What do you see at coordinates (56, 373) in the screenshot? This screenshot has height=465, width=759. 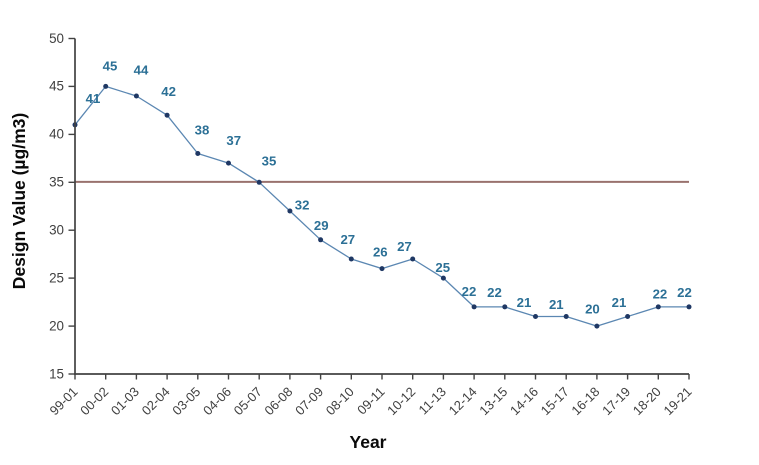 I see `svg-text: 15` at bounding box center [56, 373].